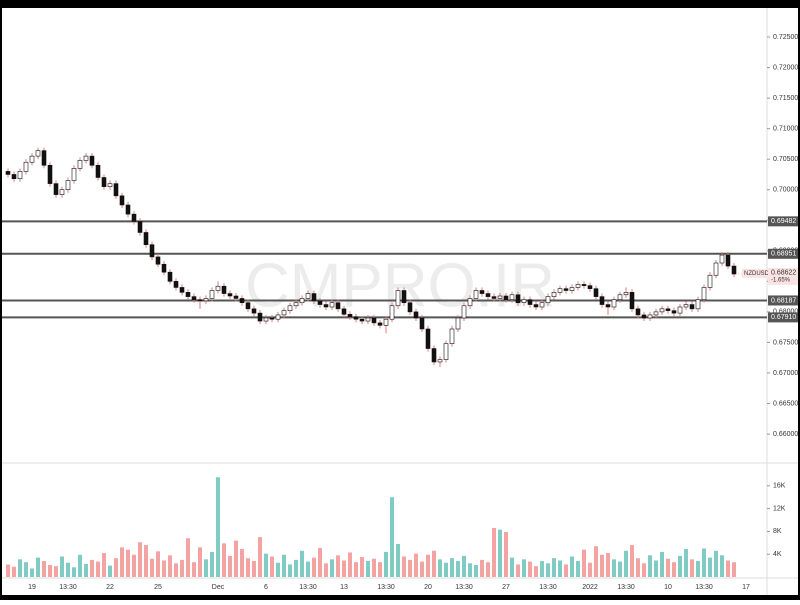 The width and height of the screenshot is (800, 605). What do you see at coordinates (266, 587) in the screenshot?
I see `x-tick-label: 6` at bounding box center [266, 587].